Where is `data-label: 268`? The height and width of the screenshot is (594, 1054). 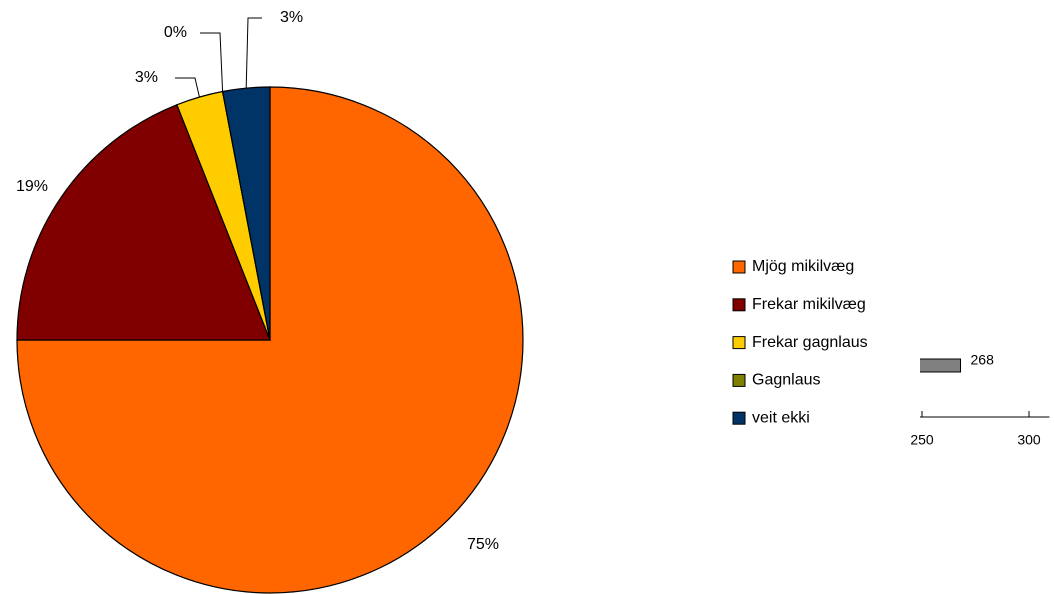
data-label: 268 is located at coordinates (983, 360).